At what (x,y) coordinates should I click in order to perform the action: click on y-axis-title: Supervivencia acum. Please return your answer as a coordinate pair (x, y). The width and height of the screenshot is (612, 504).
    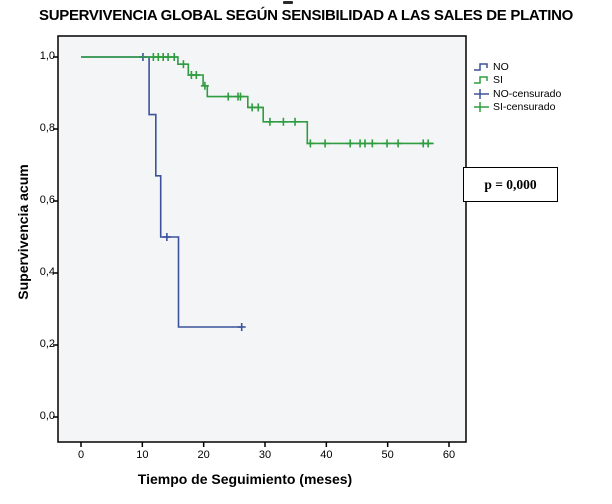
    Looking at the image, I should click on (23, 232).